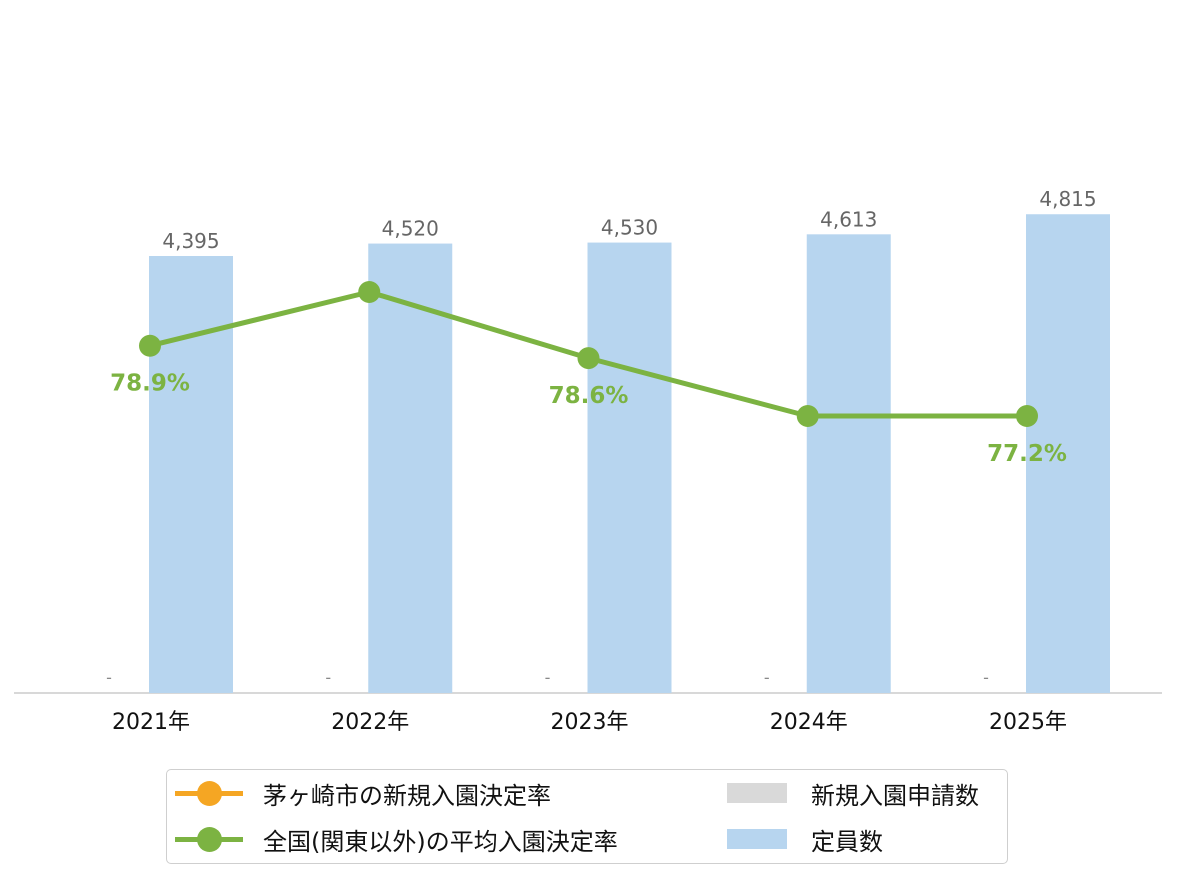  Describe the element at coordinates (440, 841) in the screenshot. I see `legend-label: 全国(関東以外)の平均入園決定率` at that location.